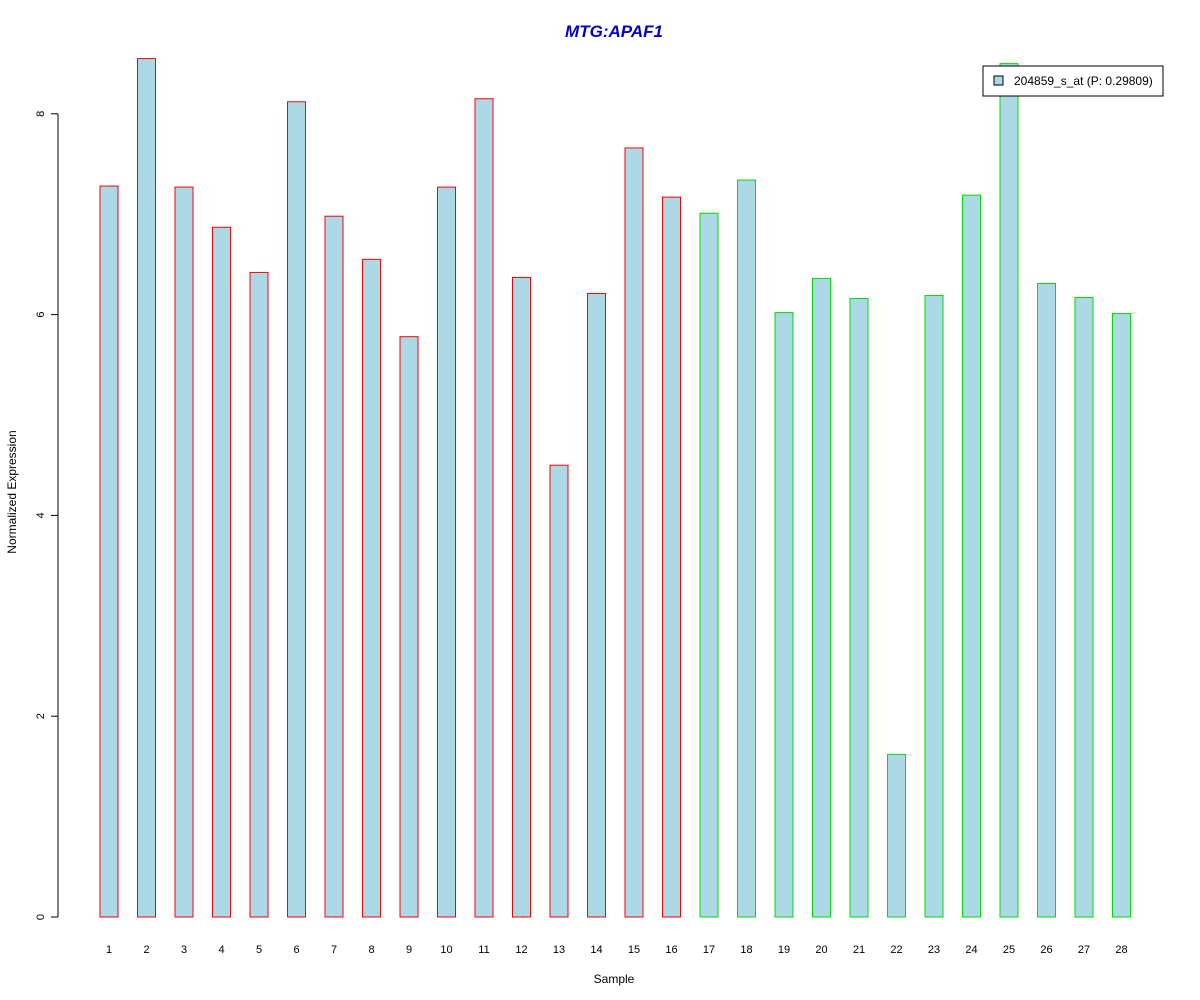 The height and width of the screenshot is (1000, 1200). Describe the element at coordinates (12, 491) in the screenshot. I see `y-axis-label: Normalized Expression` at that location.